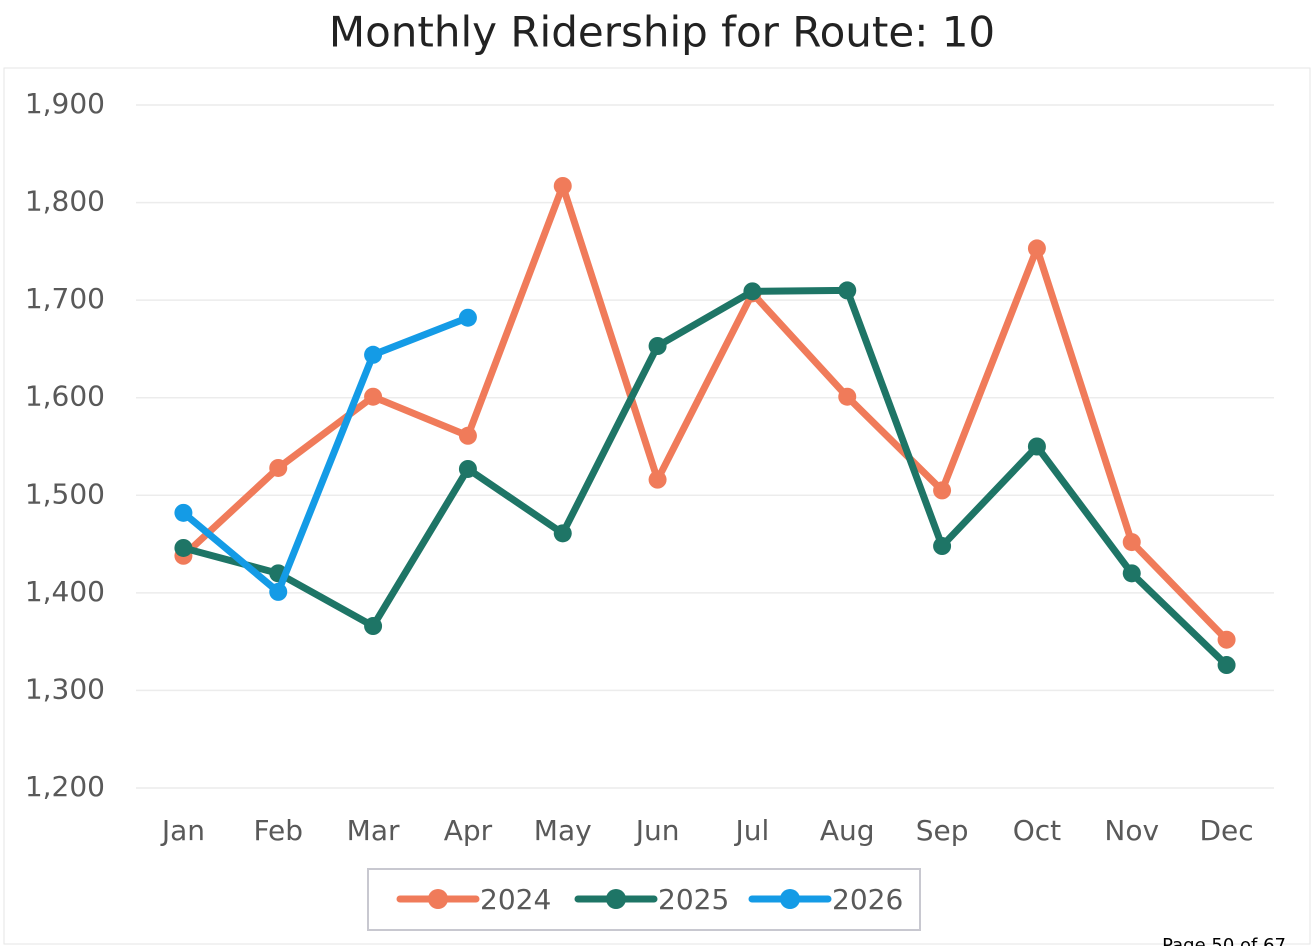 The height and width of the screenshot is (946, 1314). I want to click on x-tick-label: Feb, so click(278, 830).